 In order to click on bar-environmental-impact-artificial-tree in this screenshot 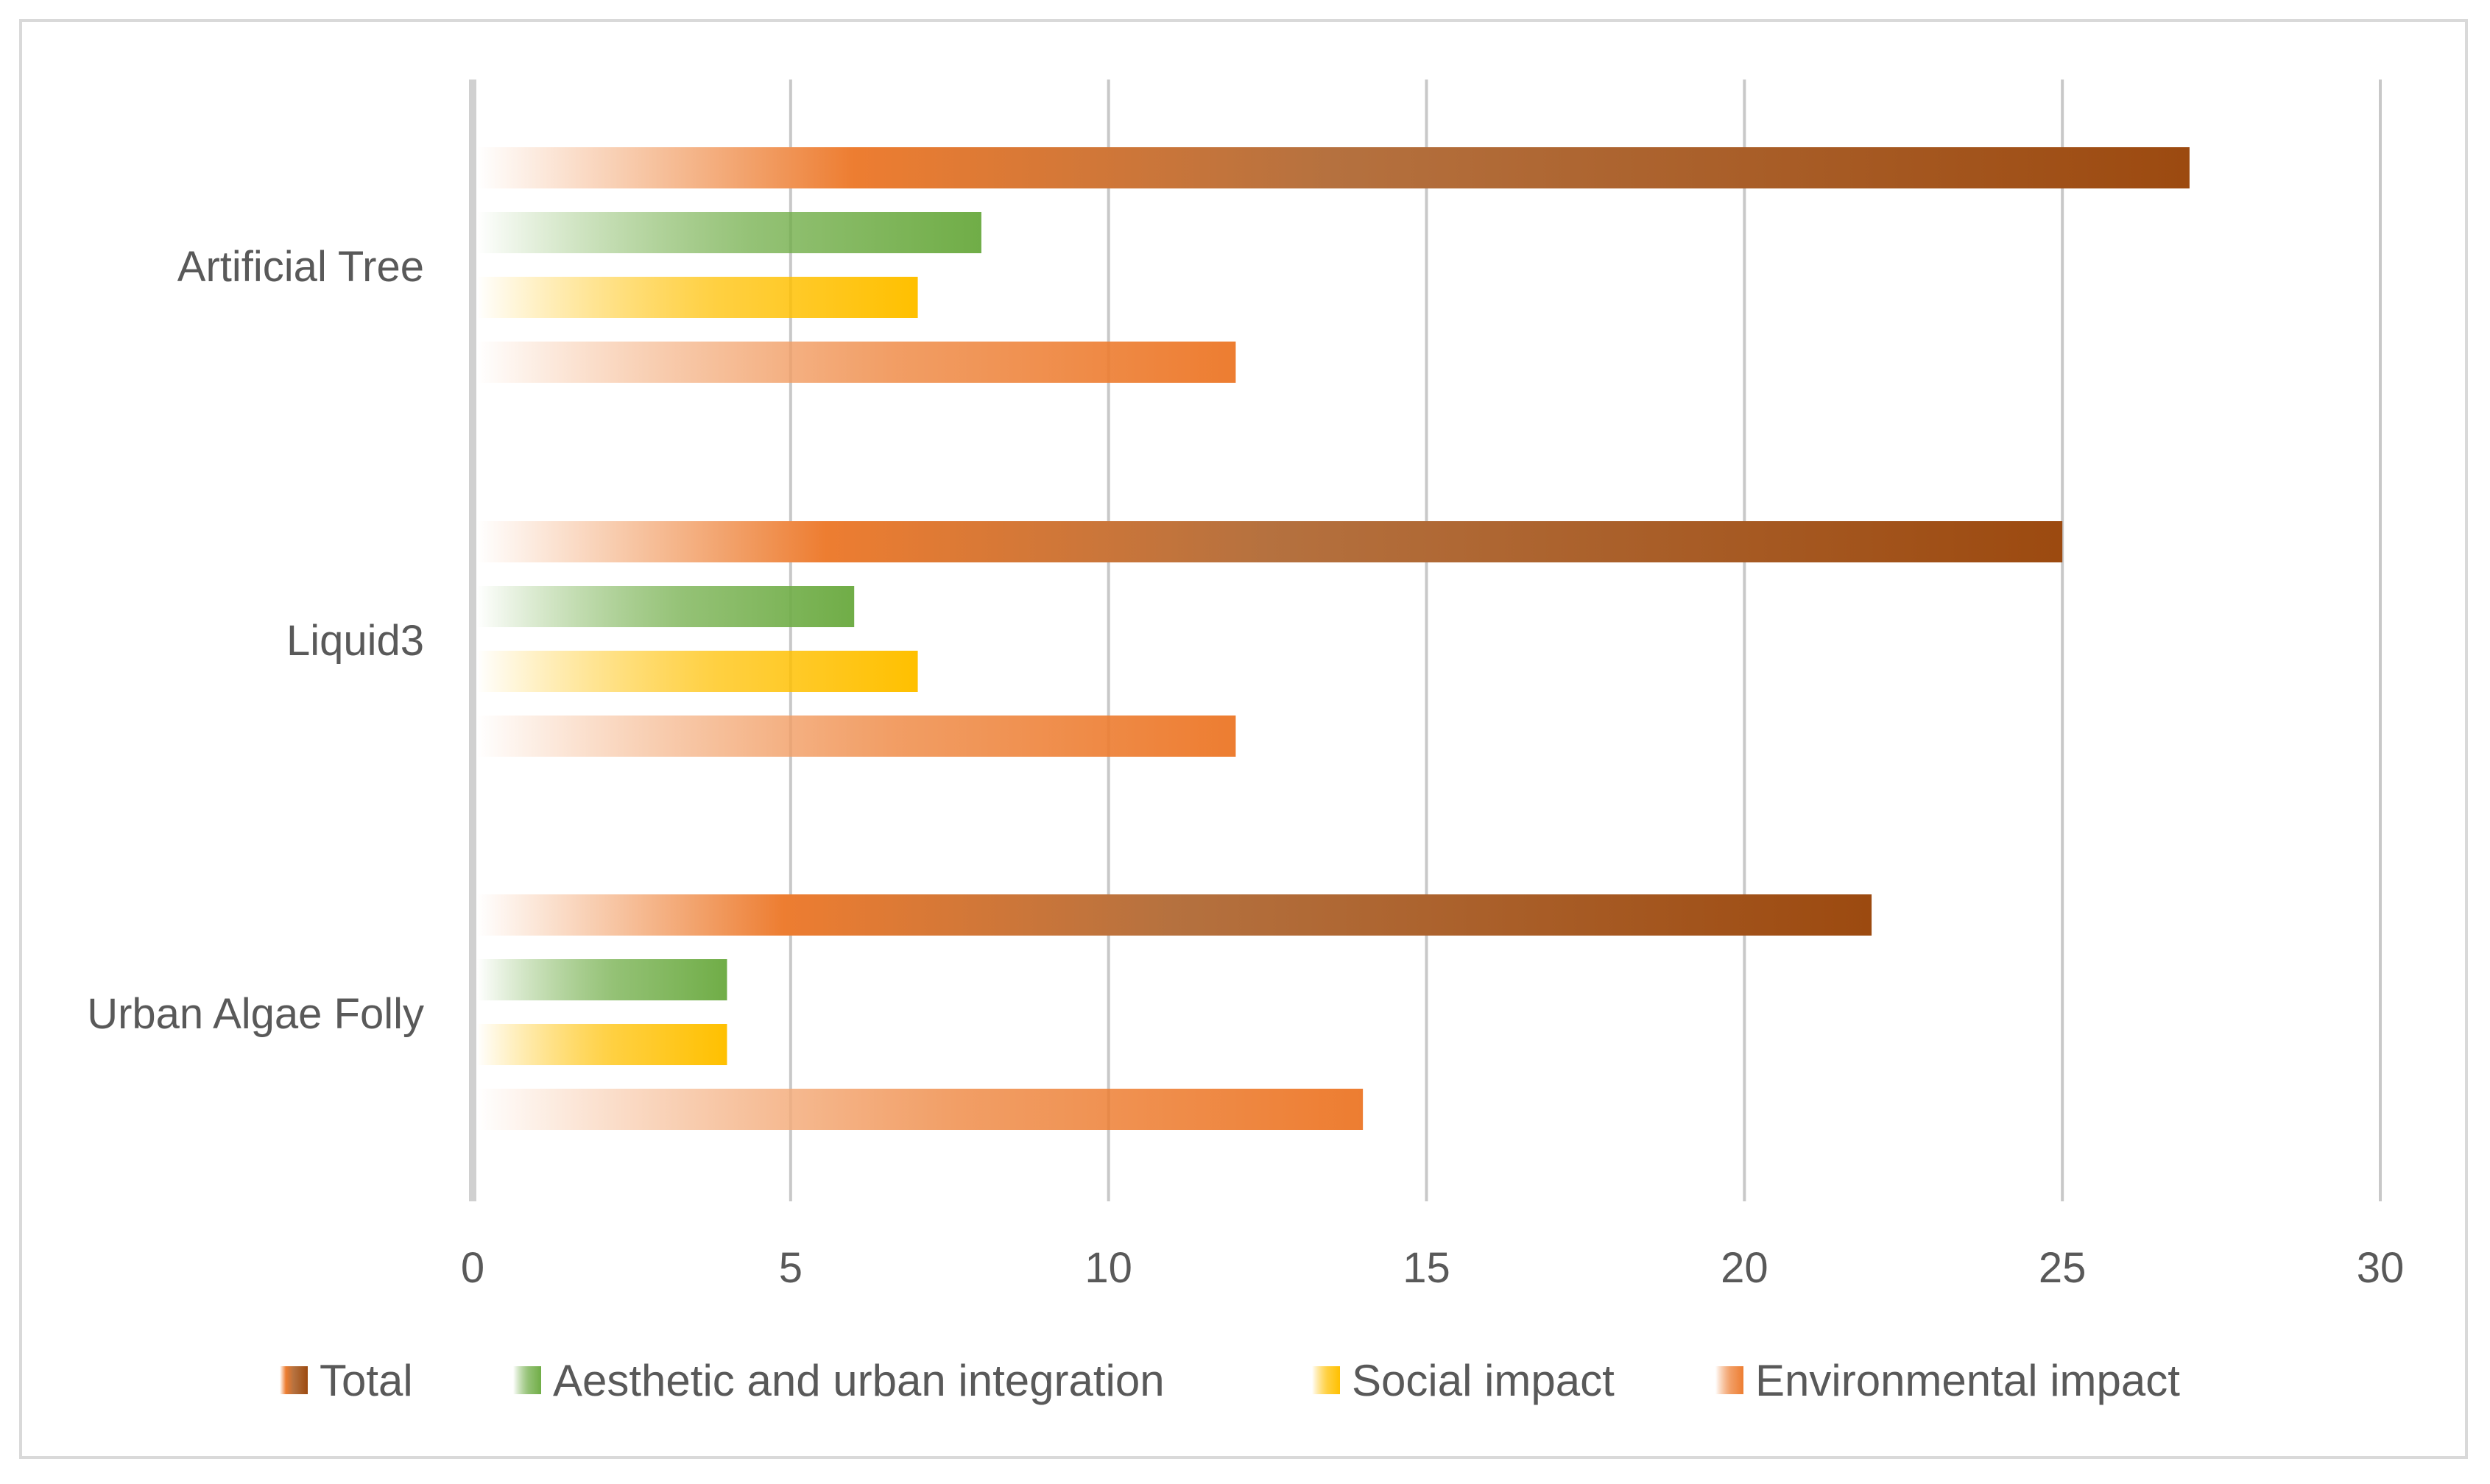, I will do `click(856, 362)`.